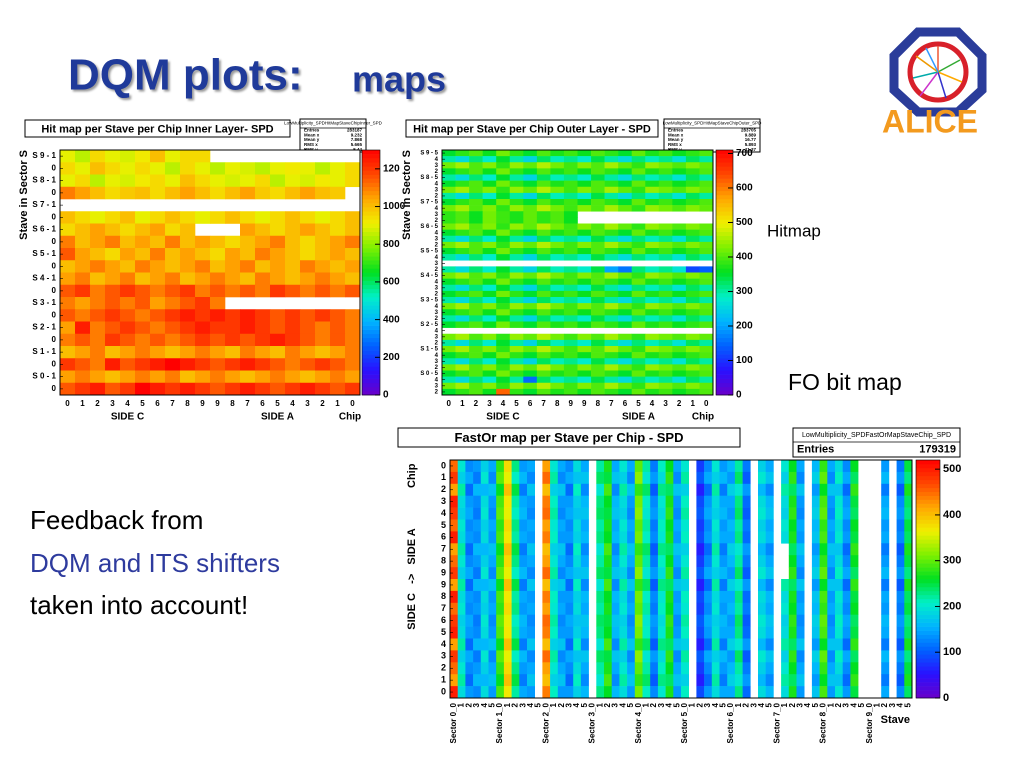 The height and width of the screenshot is (768, 1024). Describe the element at coordinates (684, 722) in the screenshot. I see `x-tick-label: Sector 5_0` at that location.